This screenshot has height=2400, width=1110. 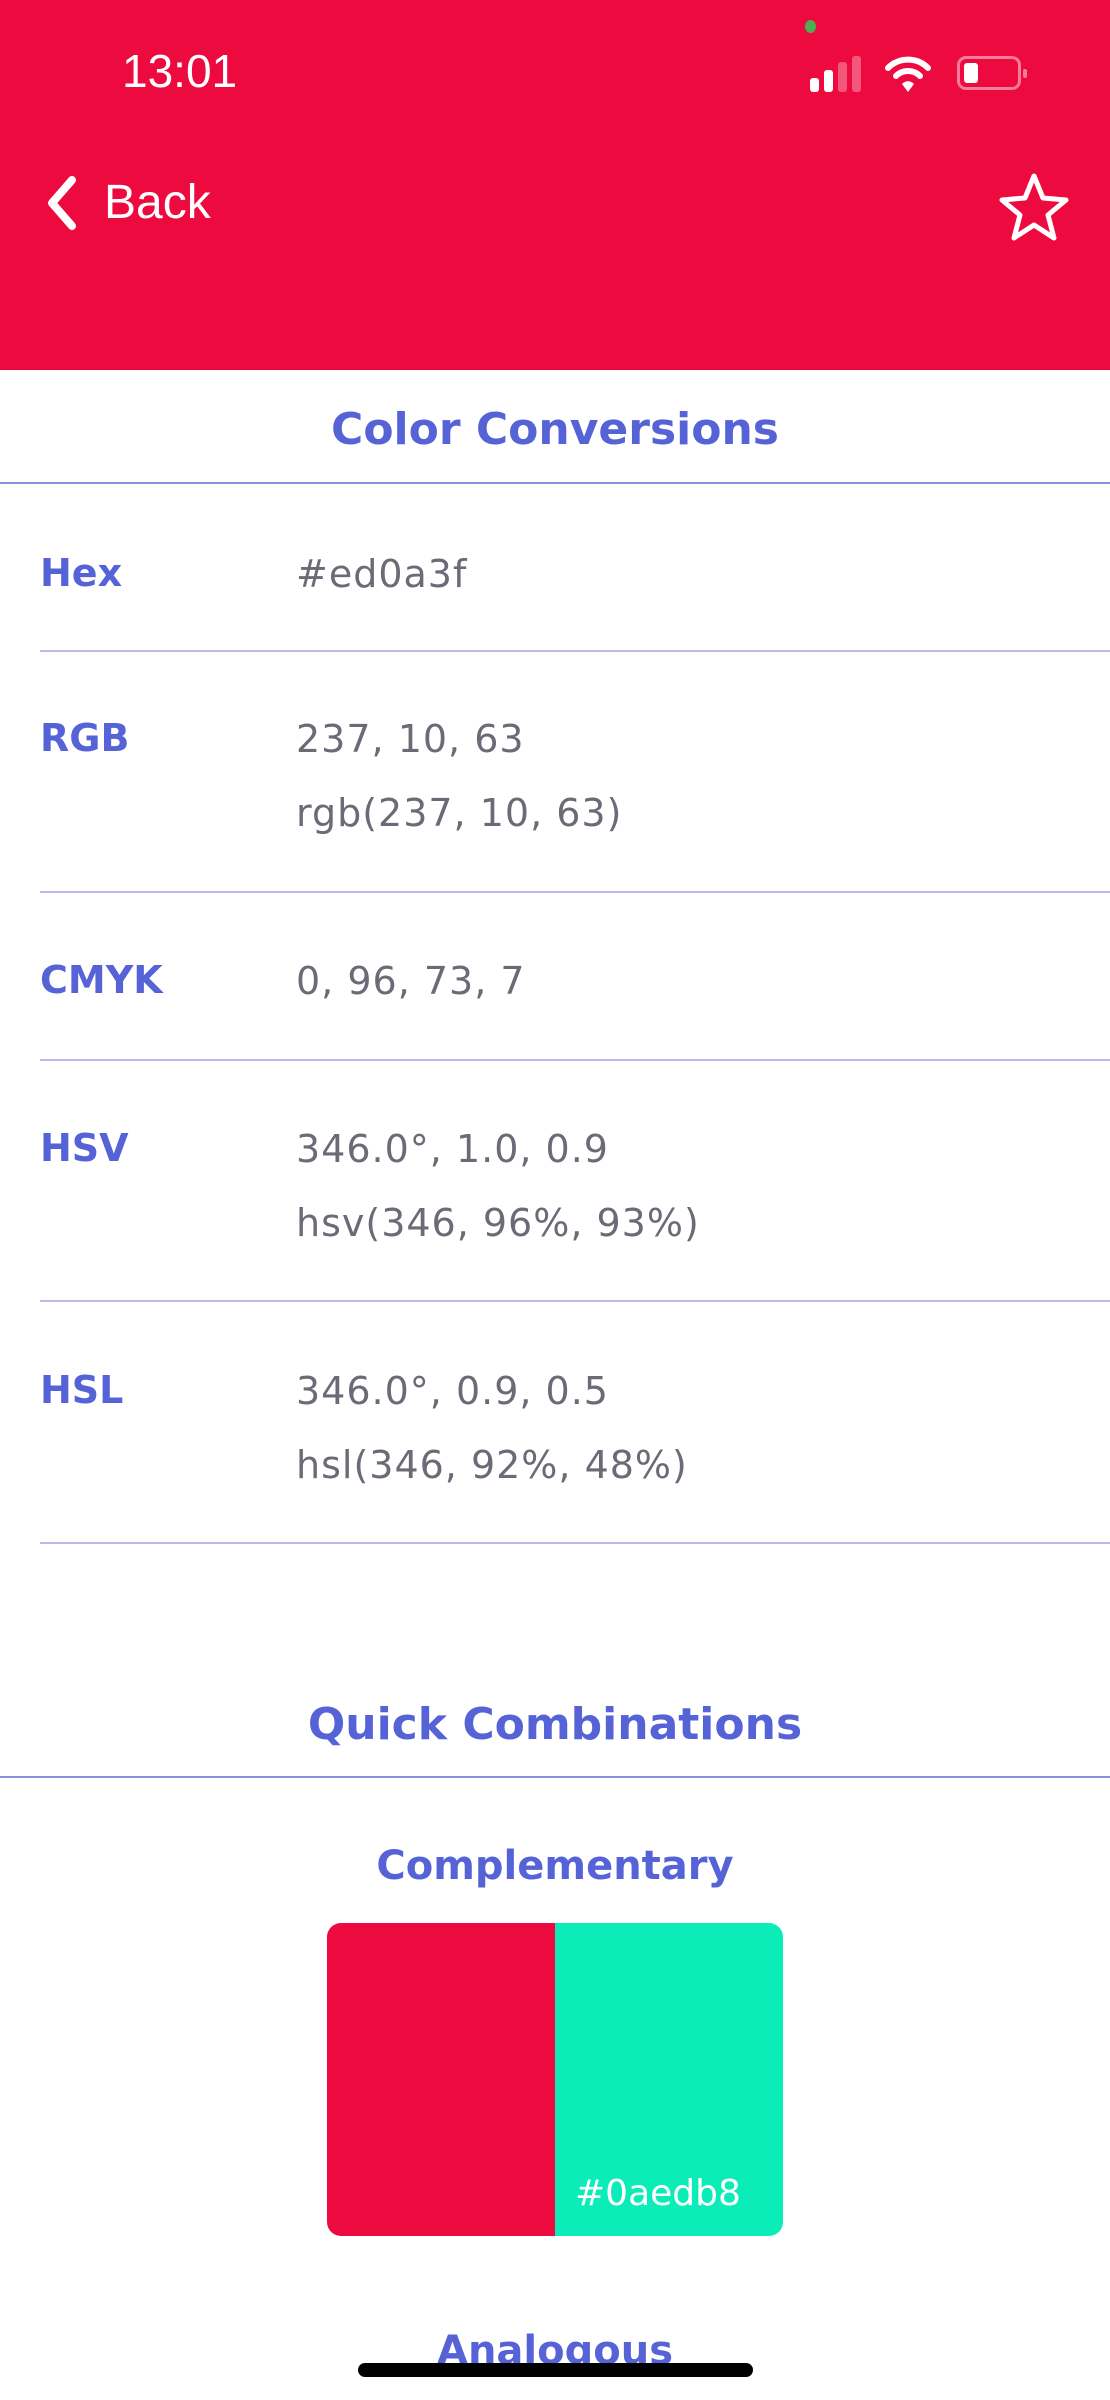 What do you see at coordinates (101, 980) in the screenshot?
I see `cmyk-label: CMYK` at bounding box center [101, 980].